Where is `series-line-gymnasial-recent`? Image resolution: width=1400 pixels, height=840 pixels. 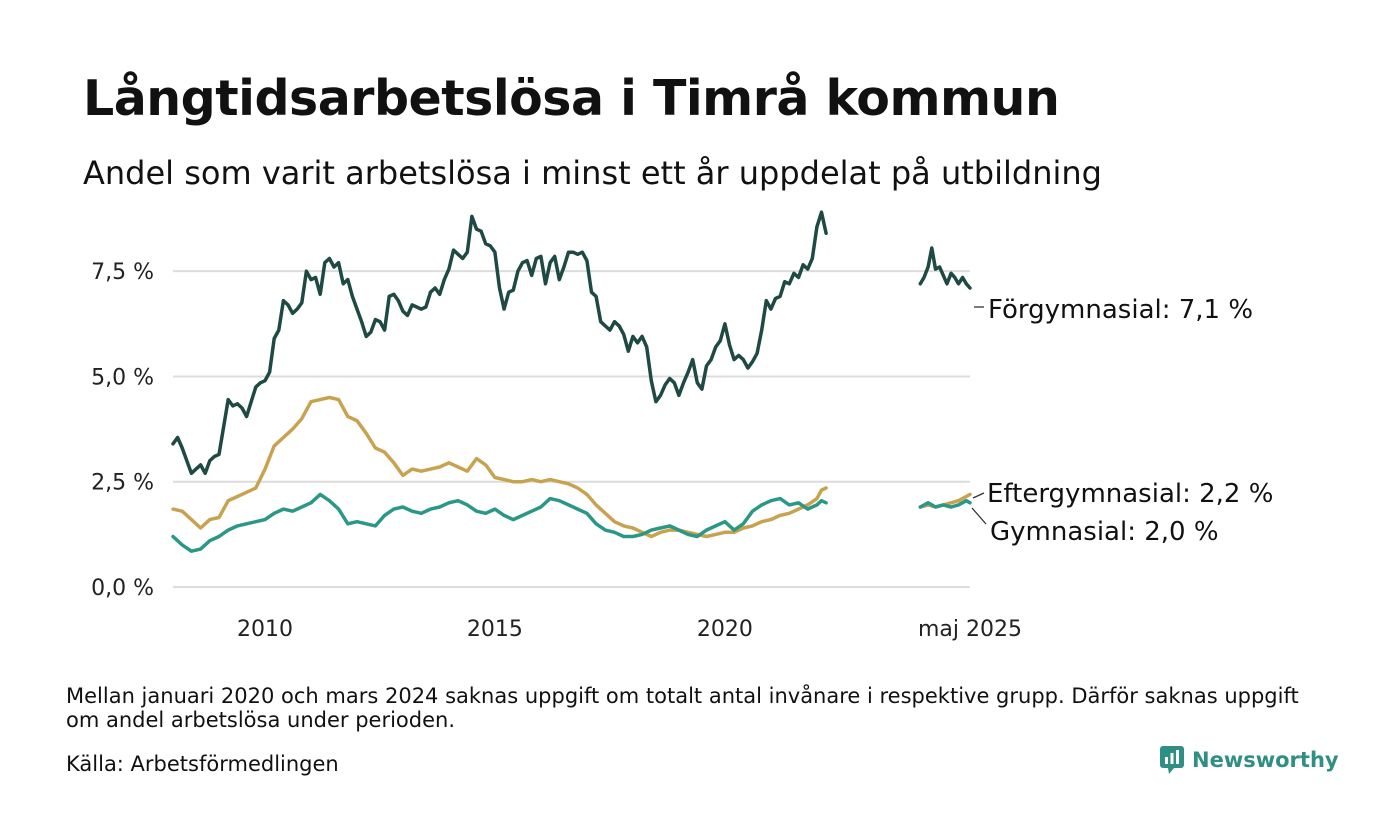
series-line-gymnasial-recent is located at coordinates (945, 503).